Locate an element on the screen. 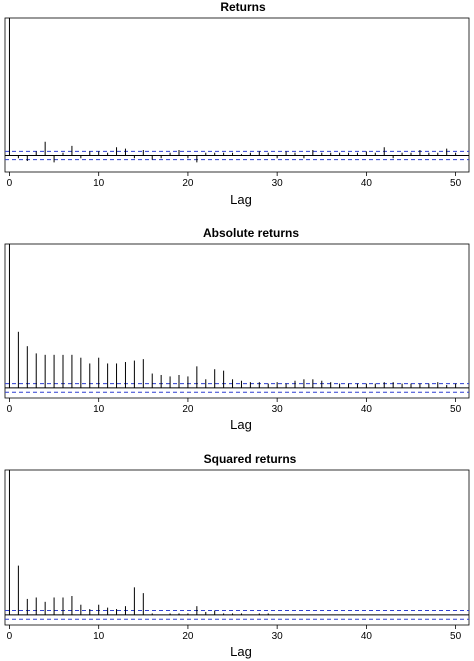 This screenshot has height=661, width=474. x-axis-label-squared-returns: Lag is located at coordinates (241, 651).